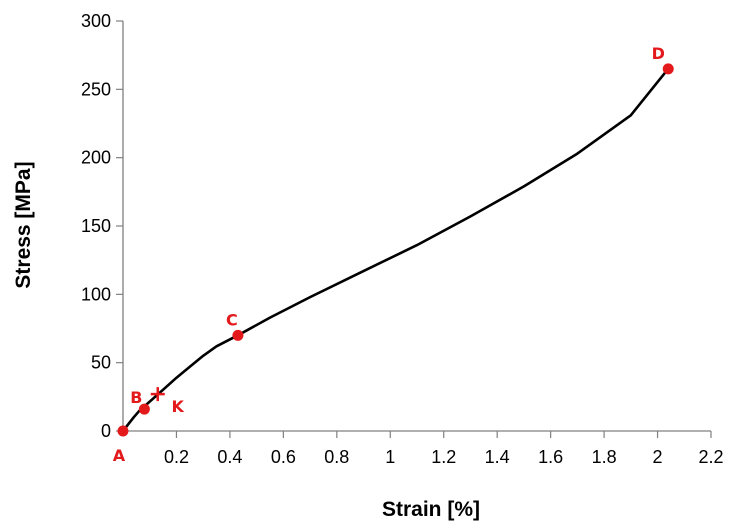 The height and width of the screenshot is (528, 738). I want to click on x-tick-label: 0.8, so click(336, 457).